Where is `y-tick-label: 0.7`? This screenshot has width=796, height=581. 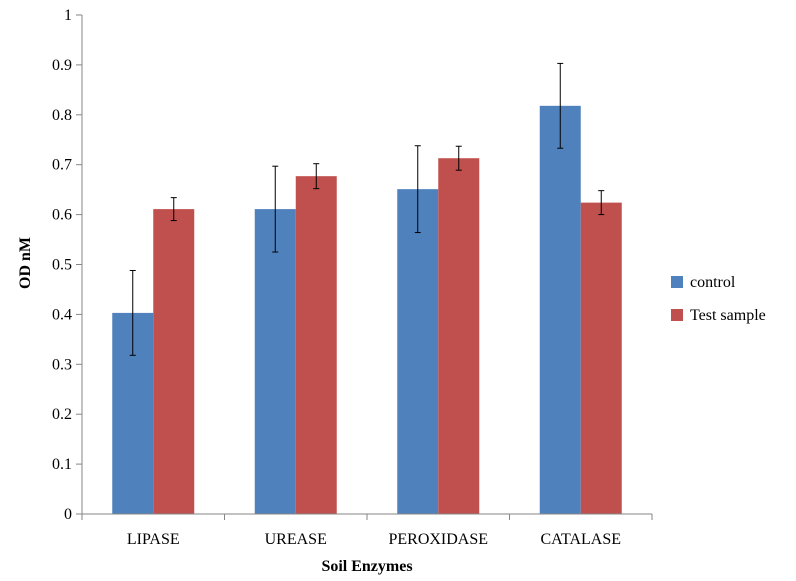
y-tick-label: 0.7 is located at coordinates (62, 165).